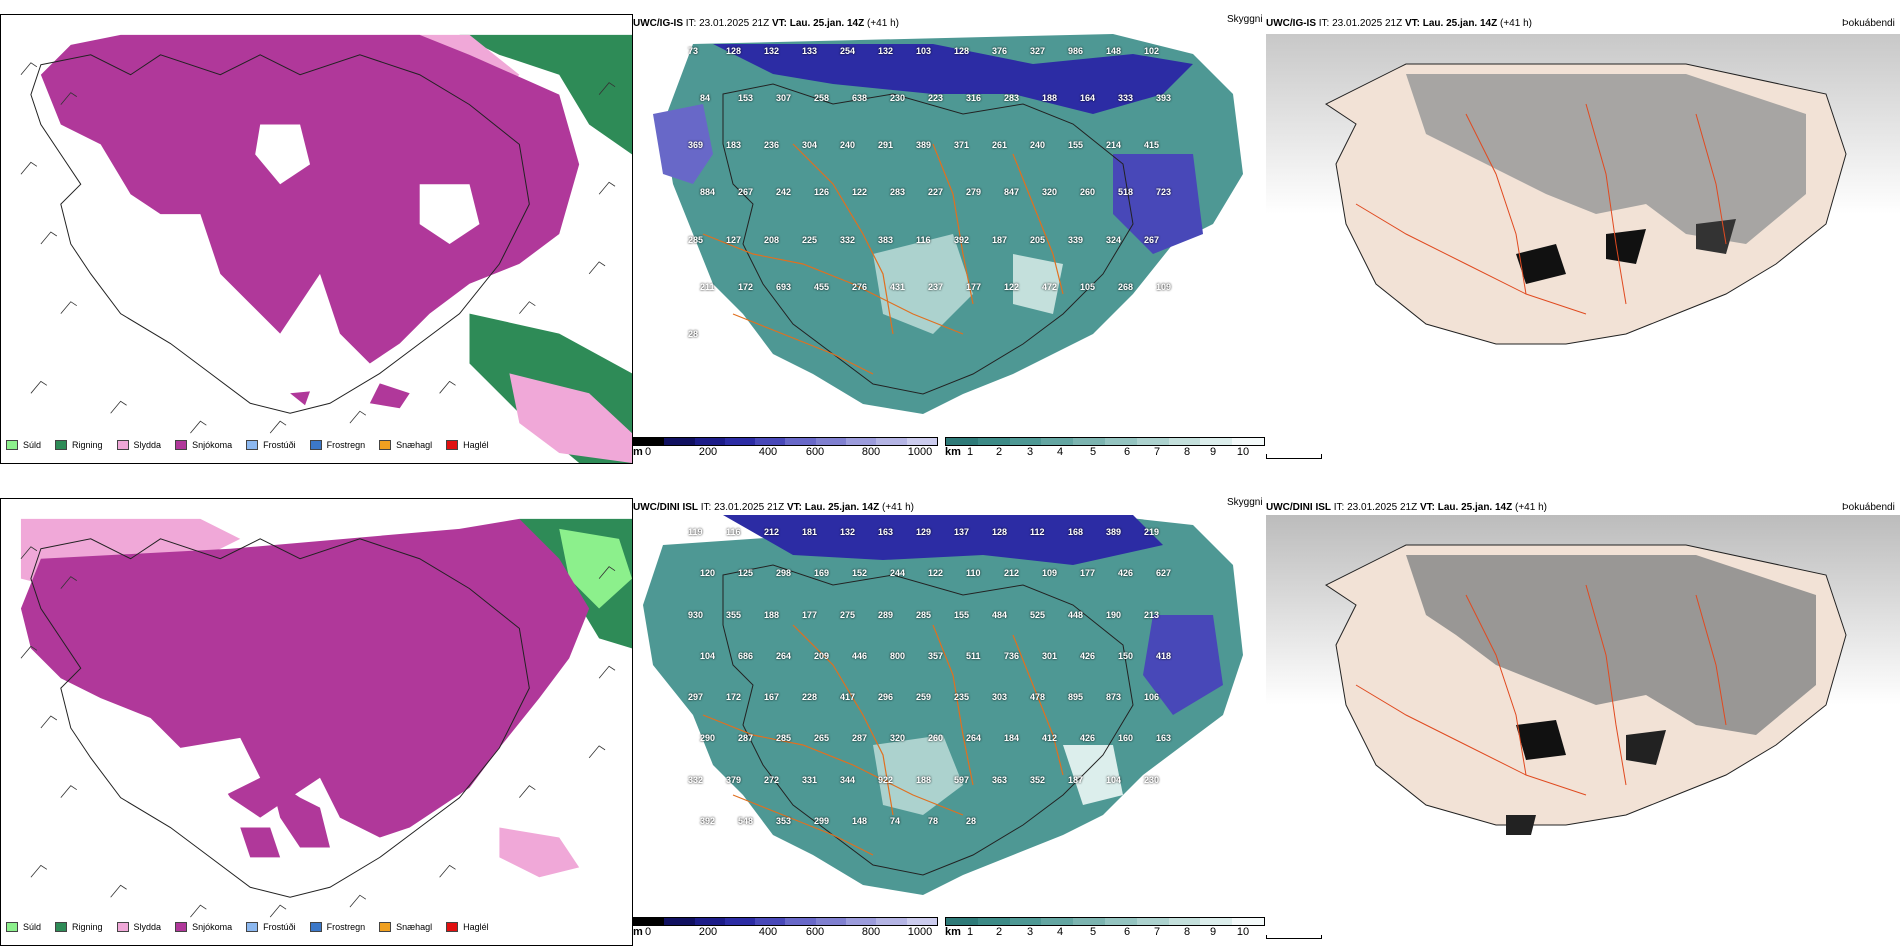 This screenshot has height=950, width=1900. I want to click on cloudbase-label: 105, so click(1088, 286).